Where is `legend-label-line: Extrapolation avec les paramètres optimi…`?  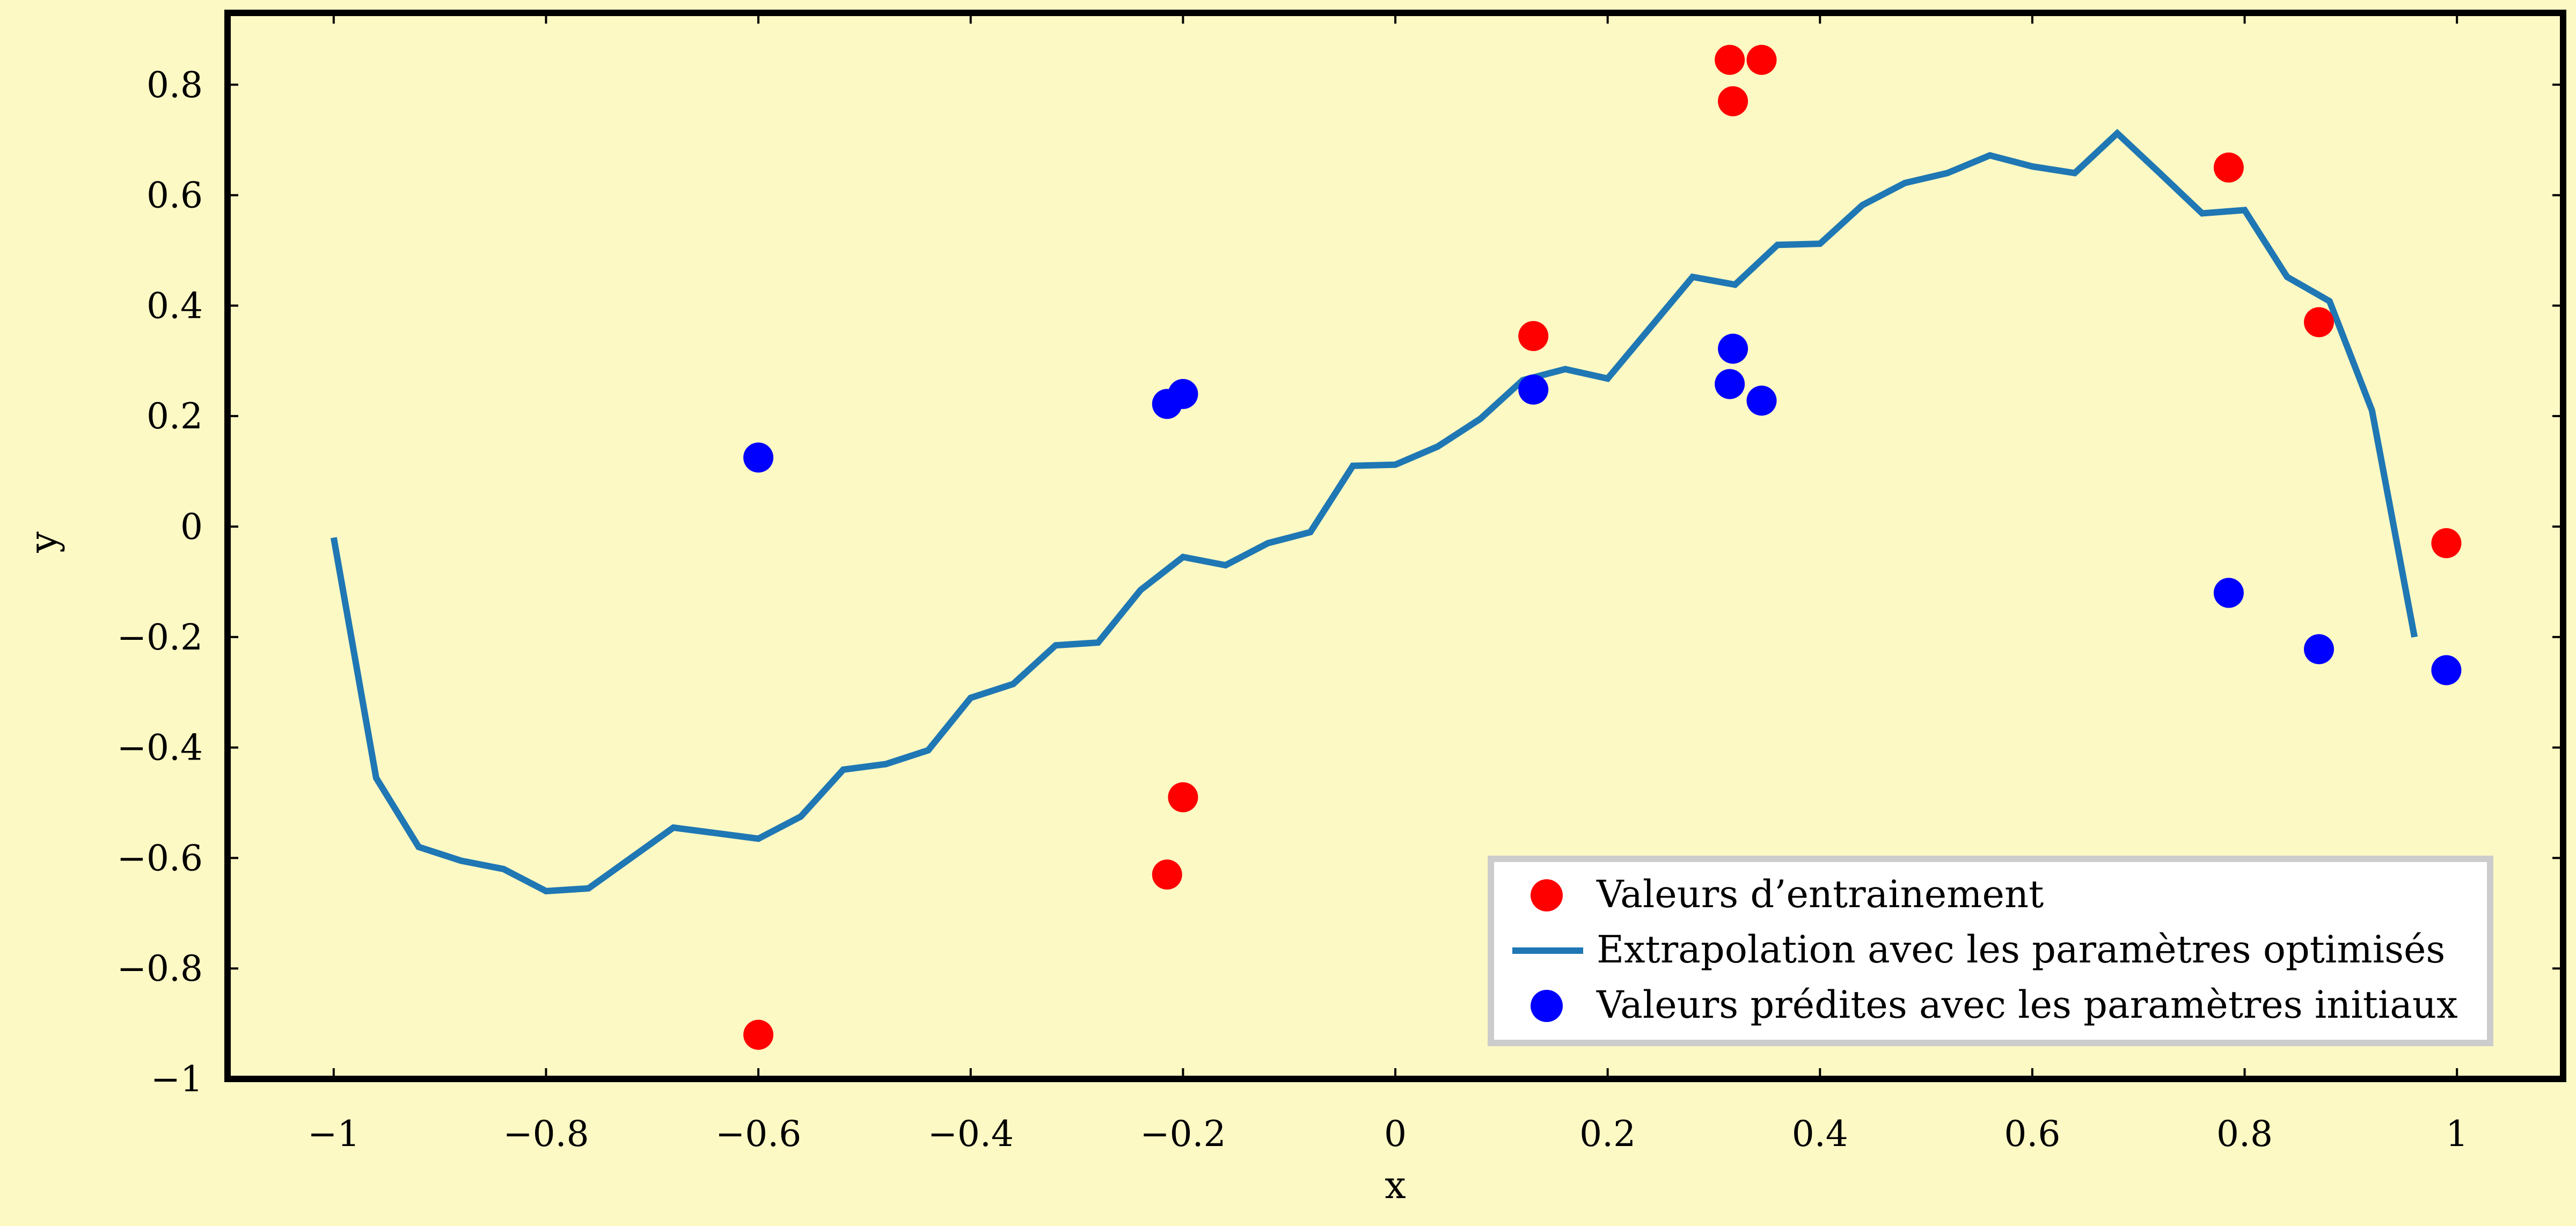
legend-label-line: Extrapolation avec les paramètres optimi… is located at coordinates (2021, 950).